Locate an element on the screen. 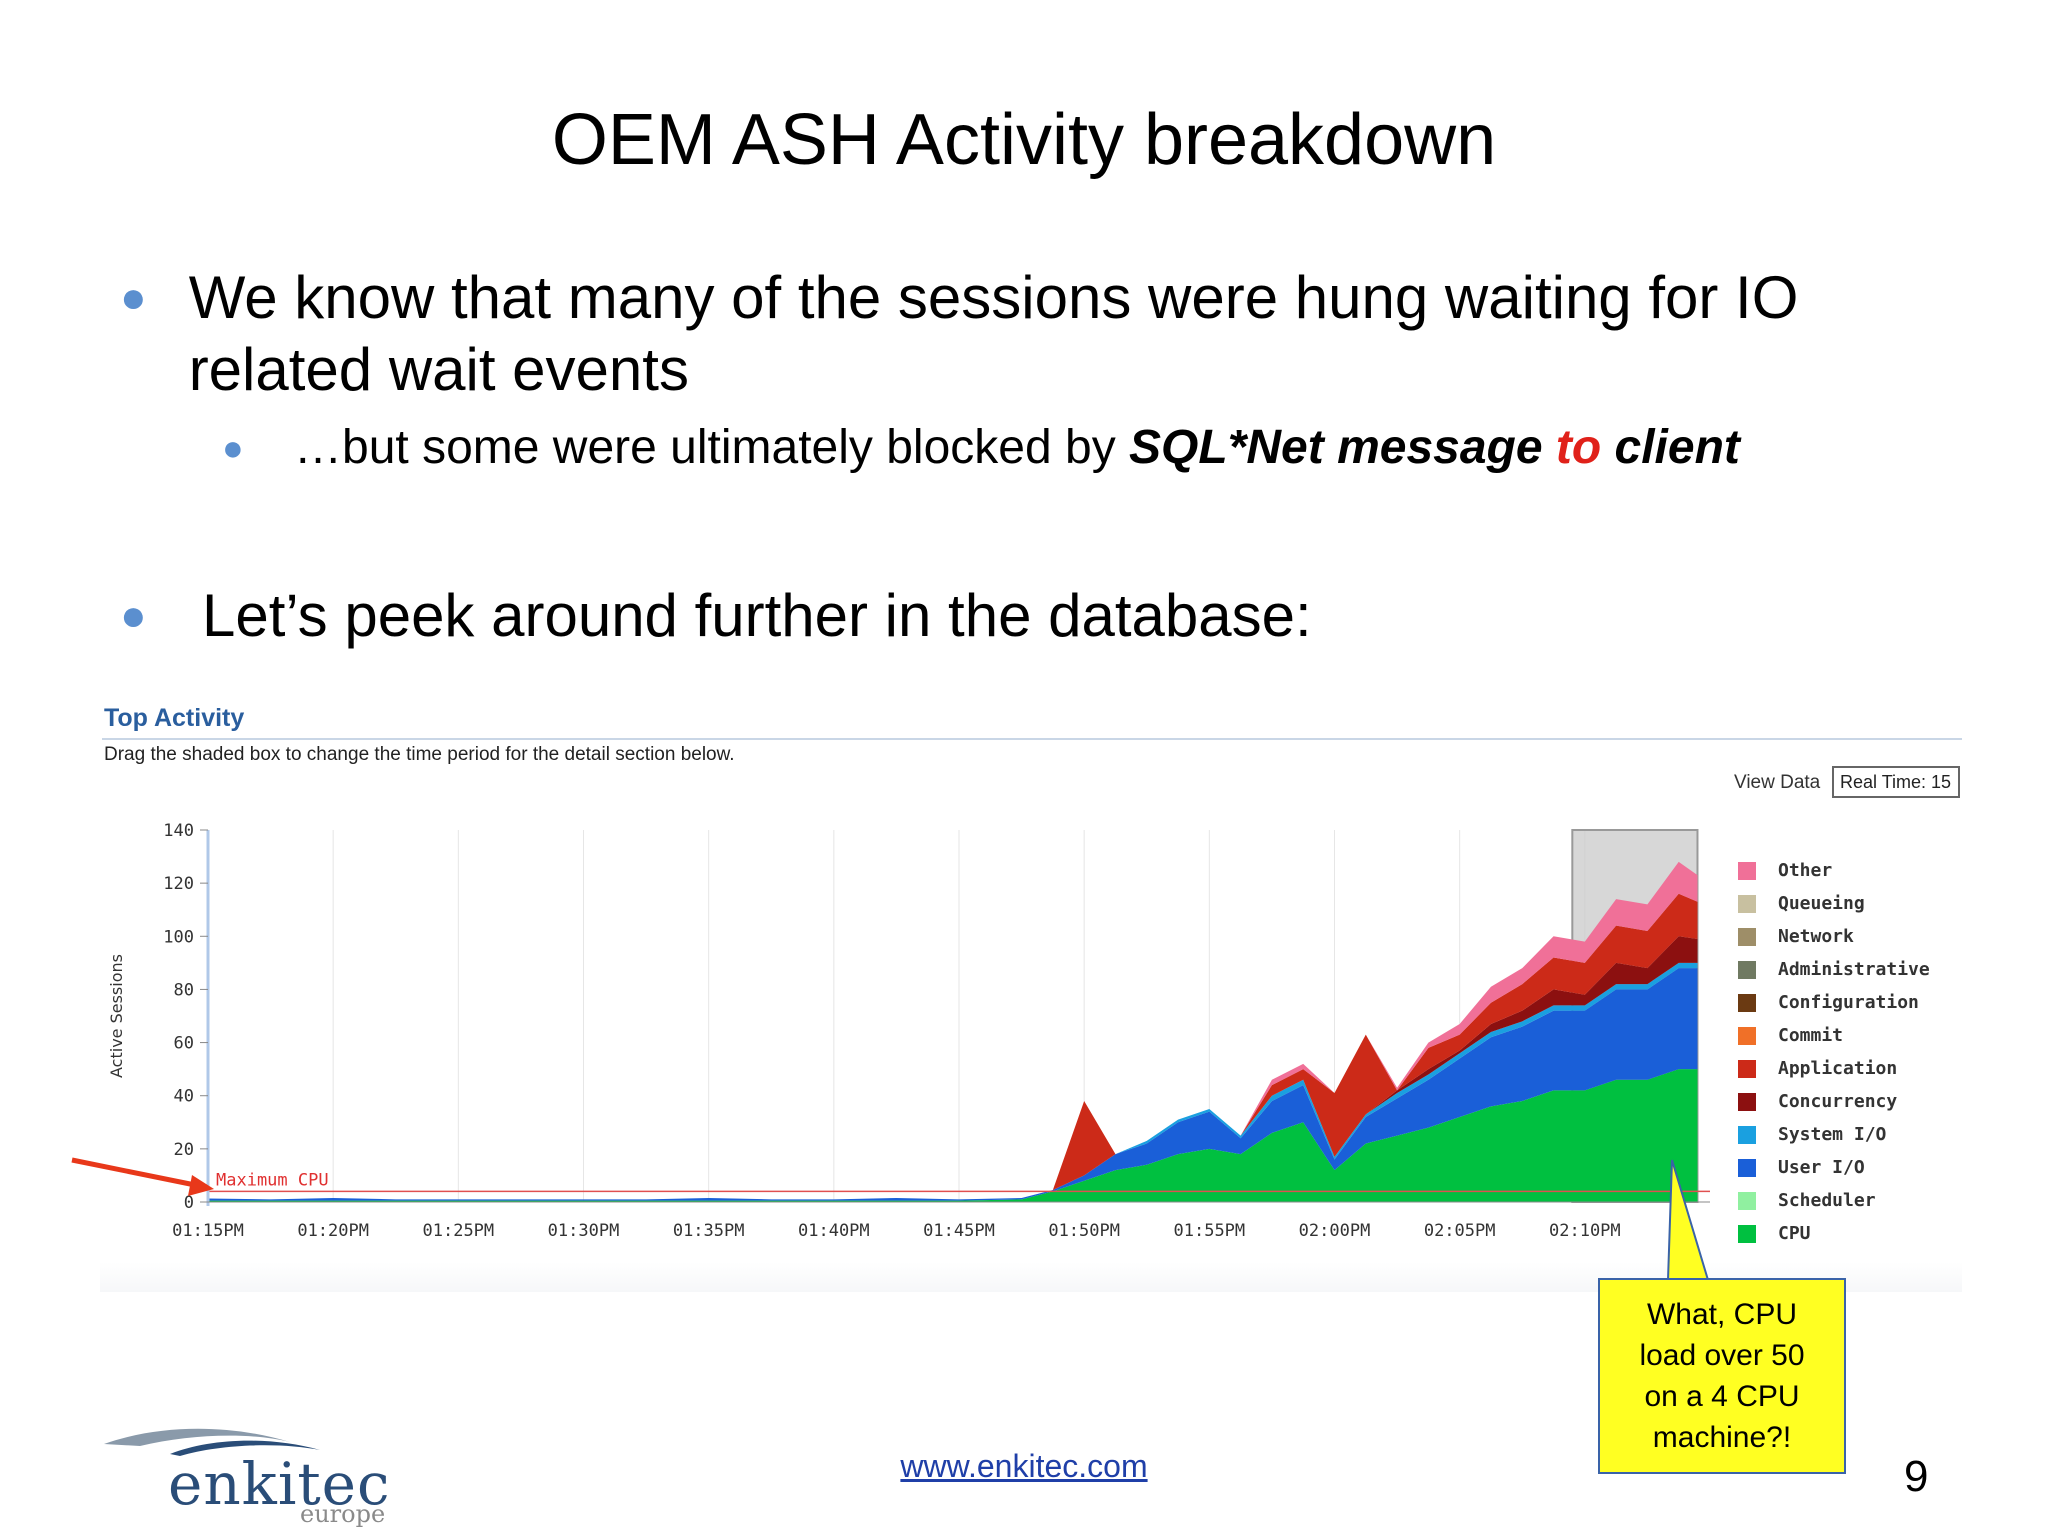  legend-item-system-i-o: System I/O is located at coordinates (1834, 1134).